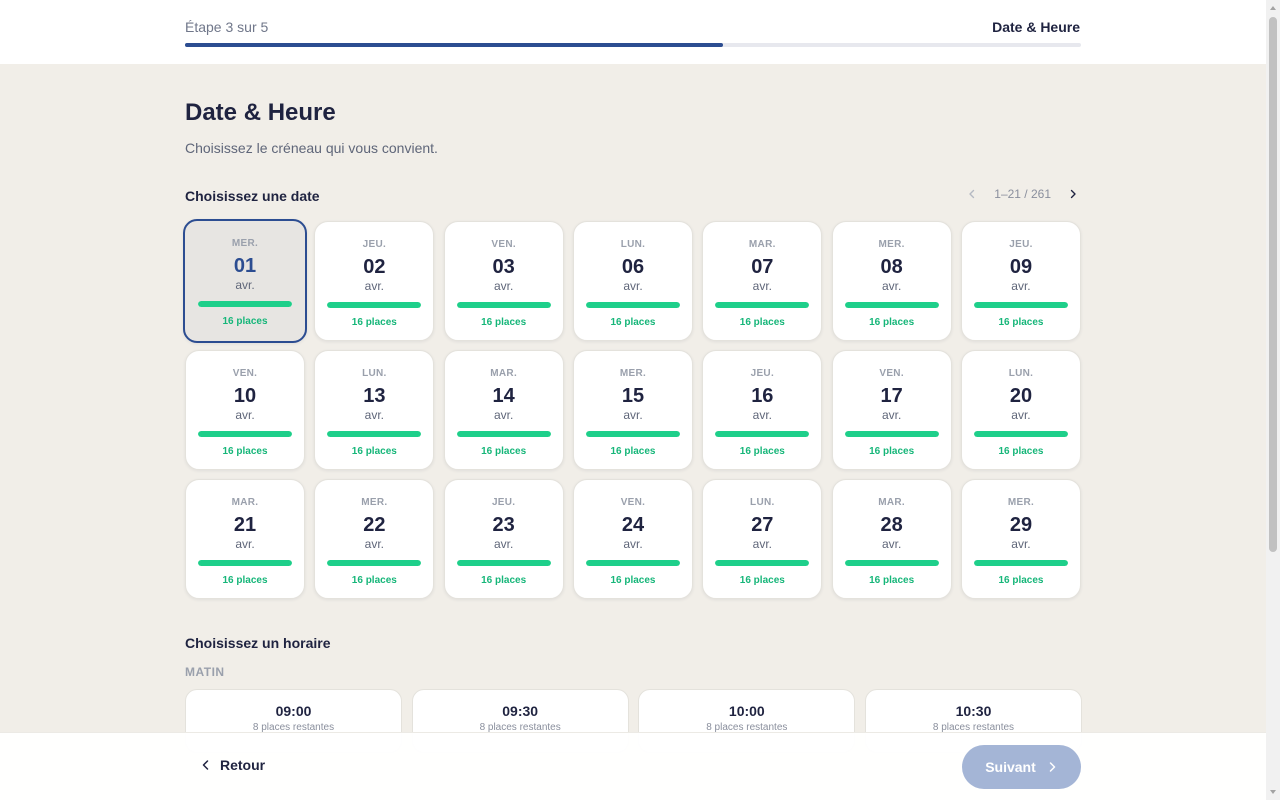 This screenshot has width=1280, height=800. I want to click on date-card: VEN. 17 avr. 16 places, so click(891, 410).